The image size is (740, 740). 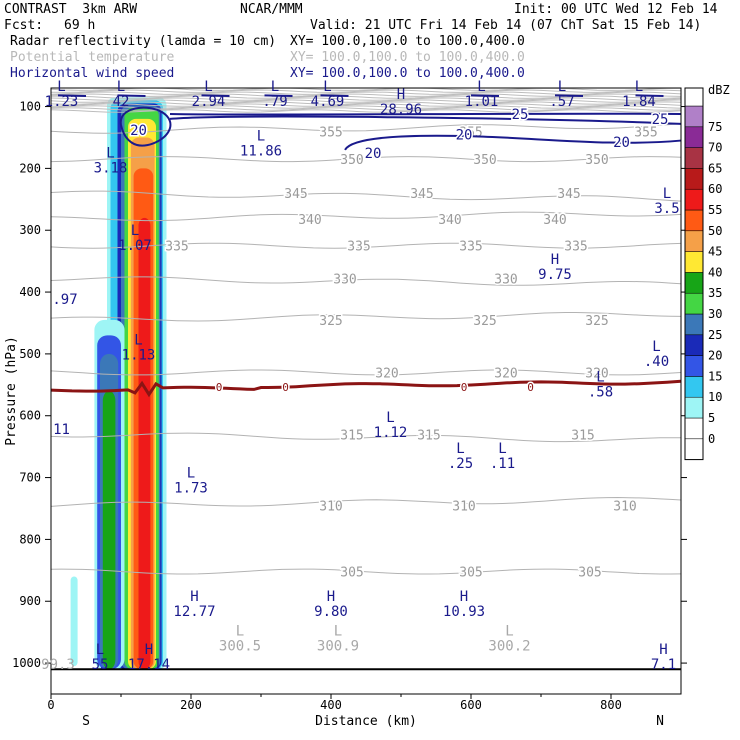 What do you see at coordinates (139, 356) in the screenshot?
I see `marker-value-15: 1.13` at bounding box center [139, 356].